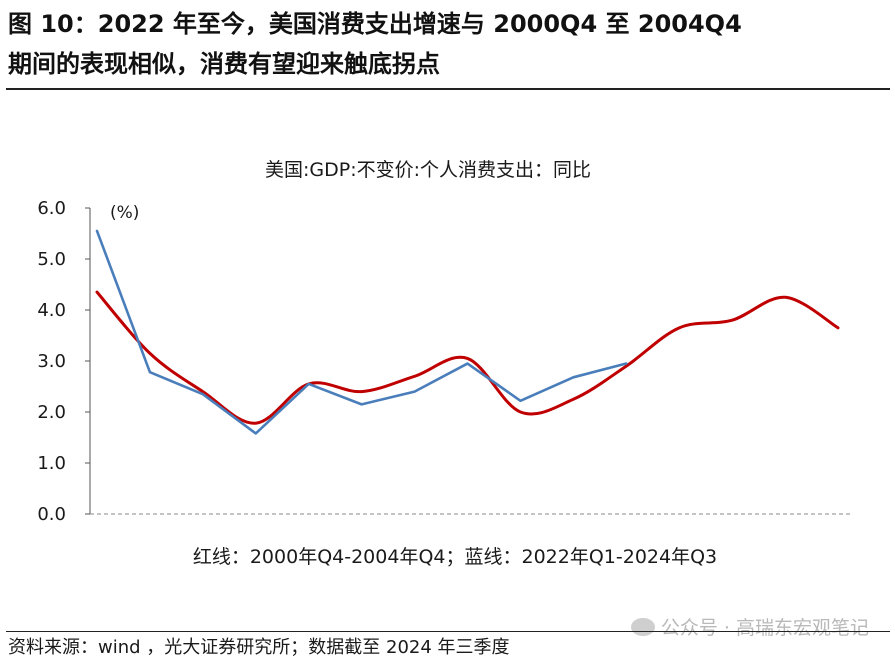 This screenshot has height=664, width=895. What do you see at coordinates (448, 631) in the screenshot?
I see `bottom-rule` at bounding box center [448, 631].